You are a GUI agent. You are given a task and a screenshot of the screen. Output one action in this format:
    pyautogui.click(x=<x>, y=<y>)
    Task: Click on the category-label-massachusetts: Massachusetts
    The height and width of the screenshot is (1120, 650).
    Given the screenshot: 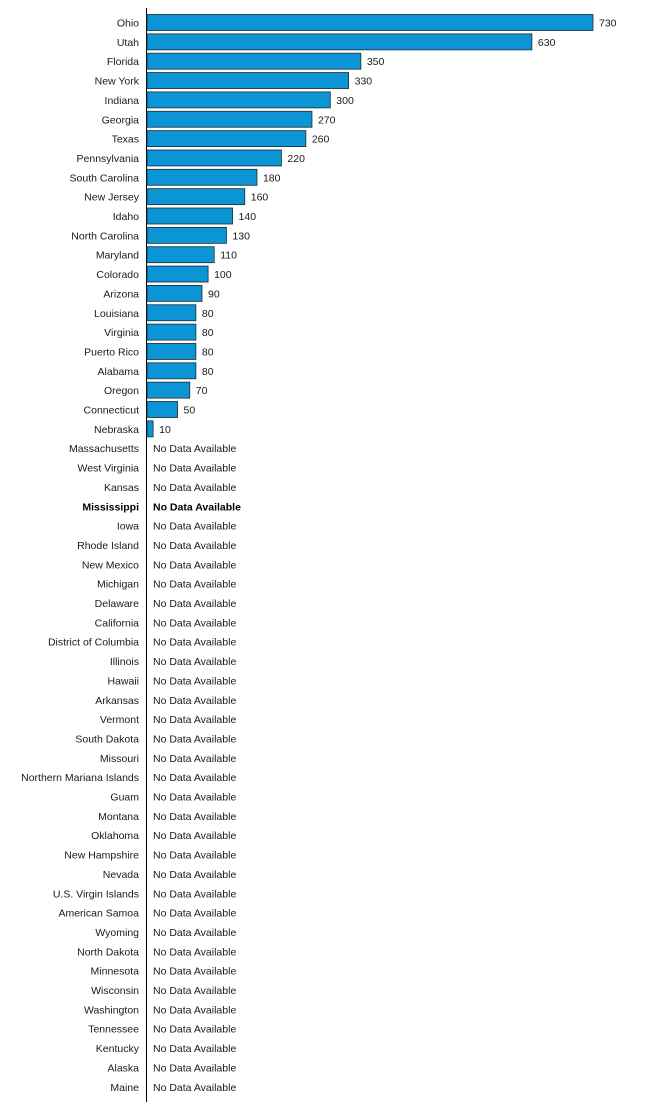 What is the action you would take?
    pyautogui.click(x=104, y=449)
    